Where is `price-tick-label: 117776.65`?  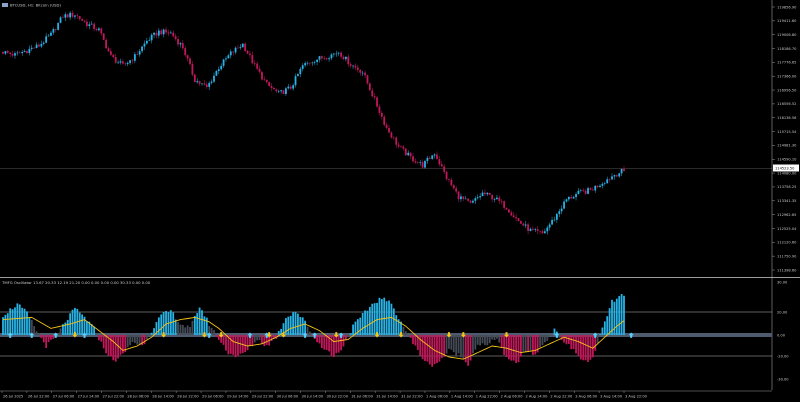
price-tick-label: 117776.65 is located at coordinates (786, 63).